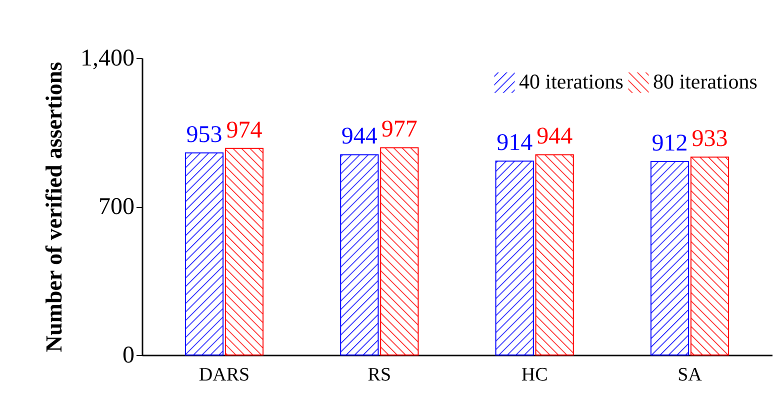 The width and height of the screenshot is (774, 409). I want to click on x-tick-label: SA, so click(690, 375).